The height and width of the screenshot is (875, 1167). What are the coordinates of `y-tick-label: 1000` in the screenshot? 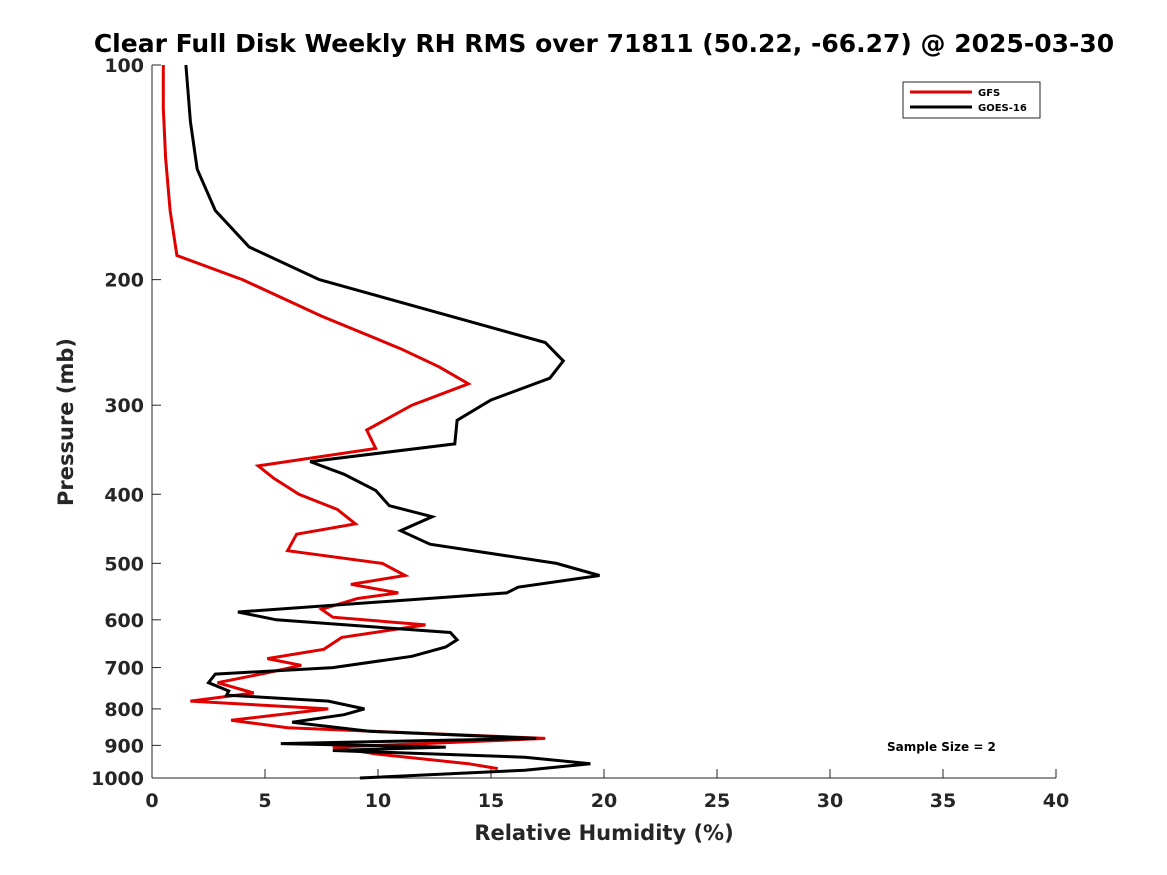 It's located at (117, 779).